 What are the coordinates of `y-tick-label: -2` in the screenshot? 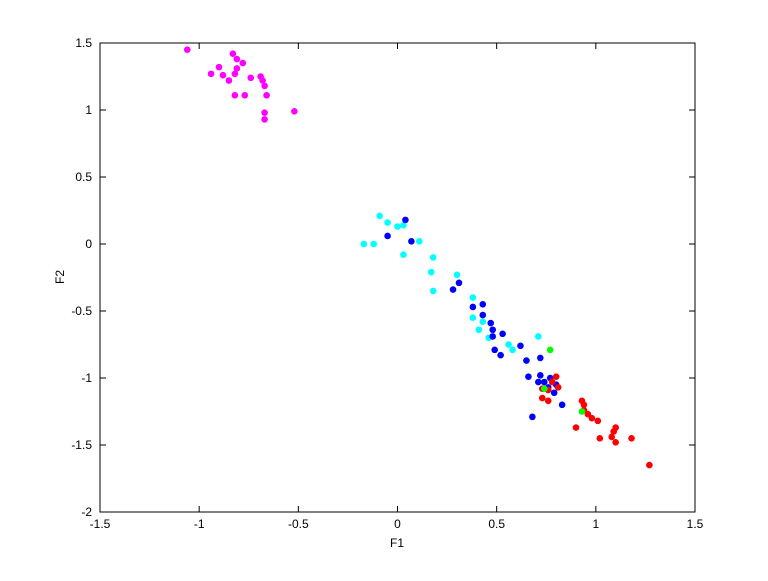 It's located at (86, 512).